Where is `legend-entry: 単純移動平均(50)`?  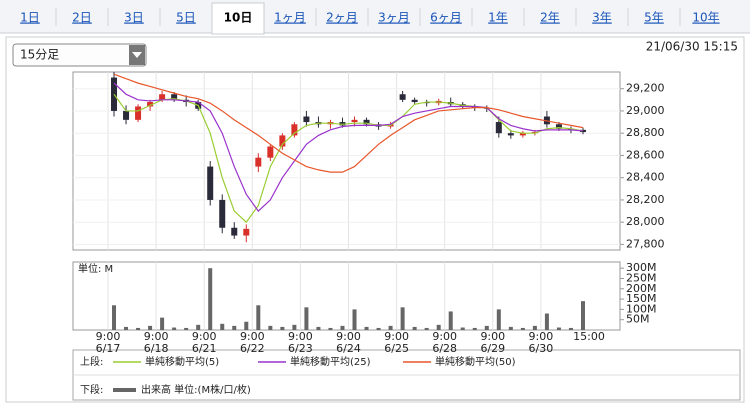 legend-entry: 単純移動平均(50) is located at coordinates (475, 361).